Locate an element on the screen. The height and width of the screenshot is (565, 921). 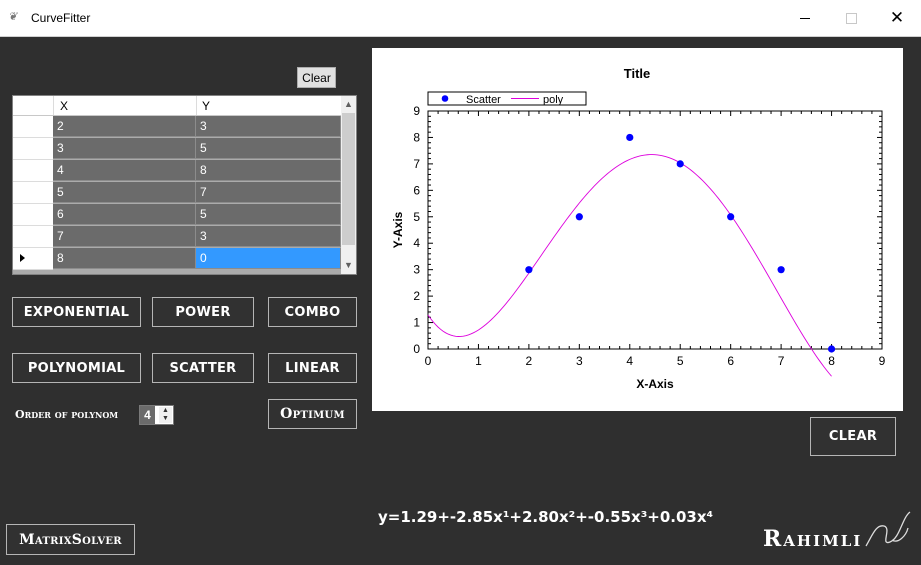
x-tick-label: 8 is located at coordinates (831, 361).